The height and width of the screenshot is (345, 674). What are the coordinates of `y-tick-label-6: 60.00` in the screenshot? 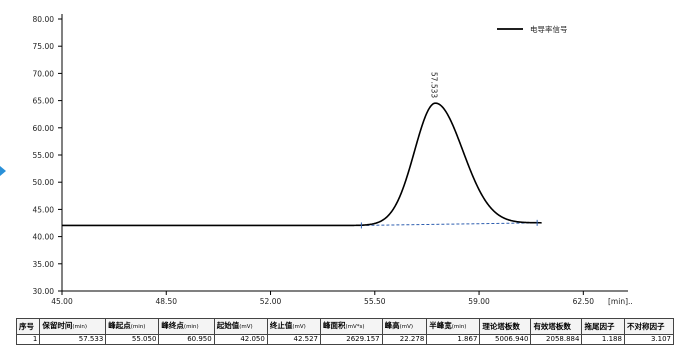 It's located at (44, 128).